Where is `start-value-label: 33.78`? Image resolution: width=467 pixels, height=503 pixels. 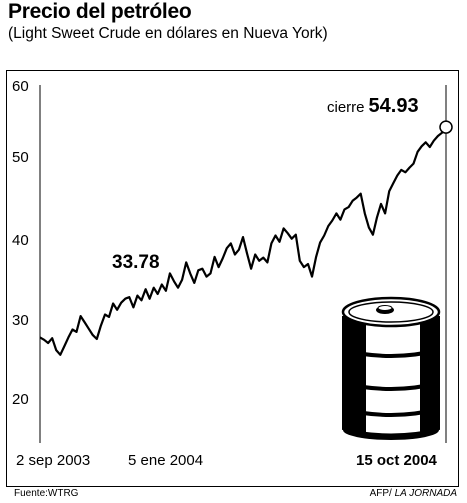 start-value-label: 33.78 is located at coordinates (136, 262).